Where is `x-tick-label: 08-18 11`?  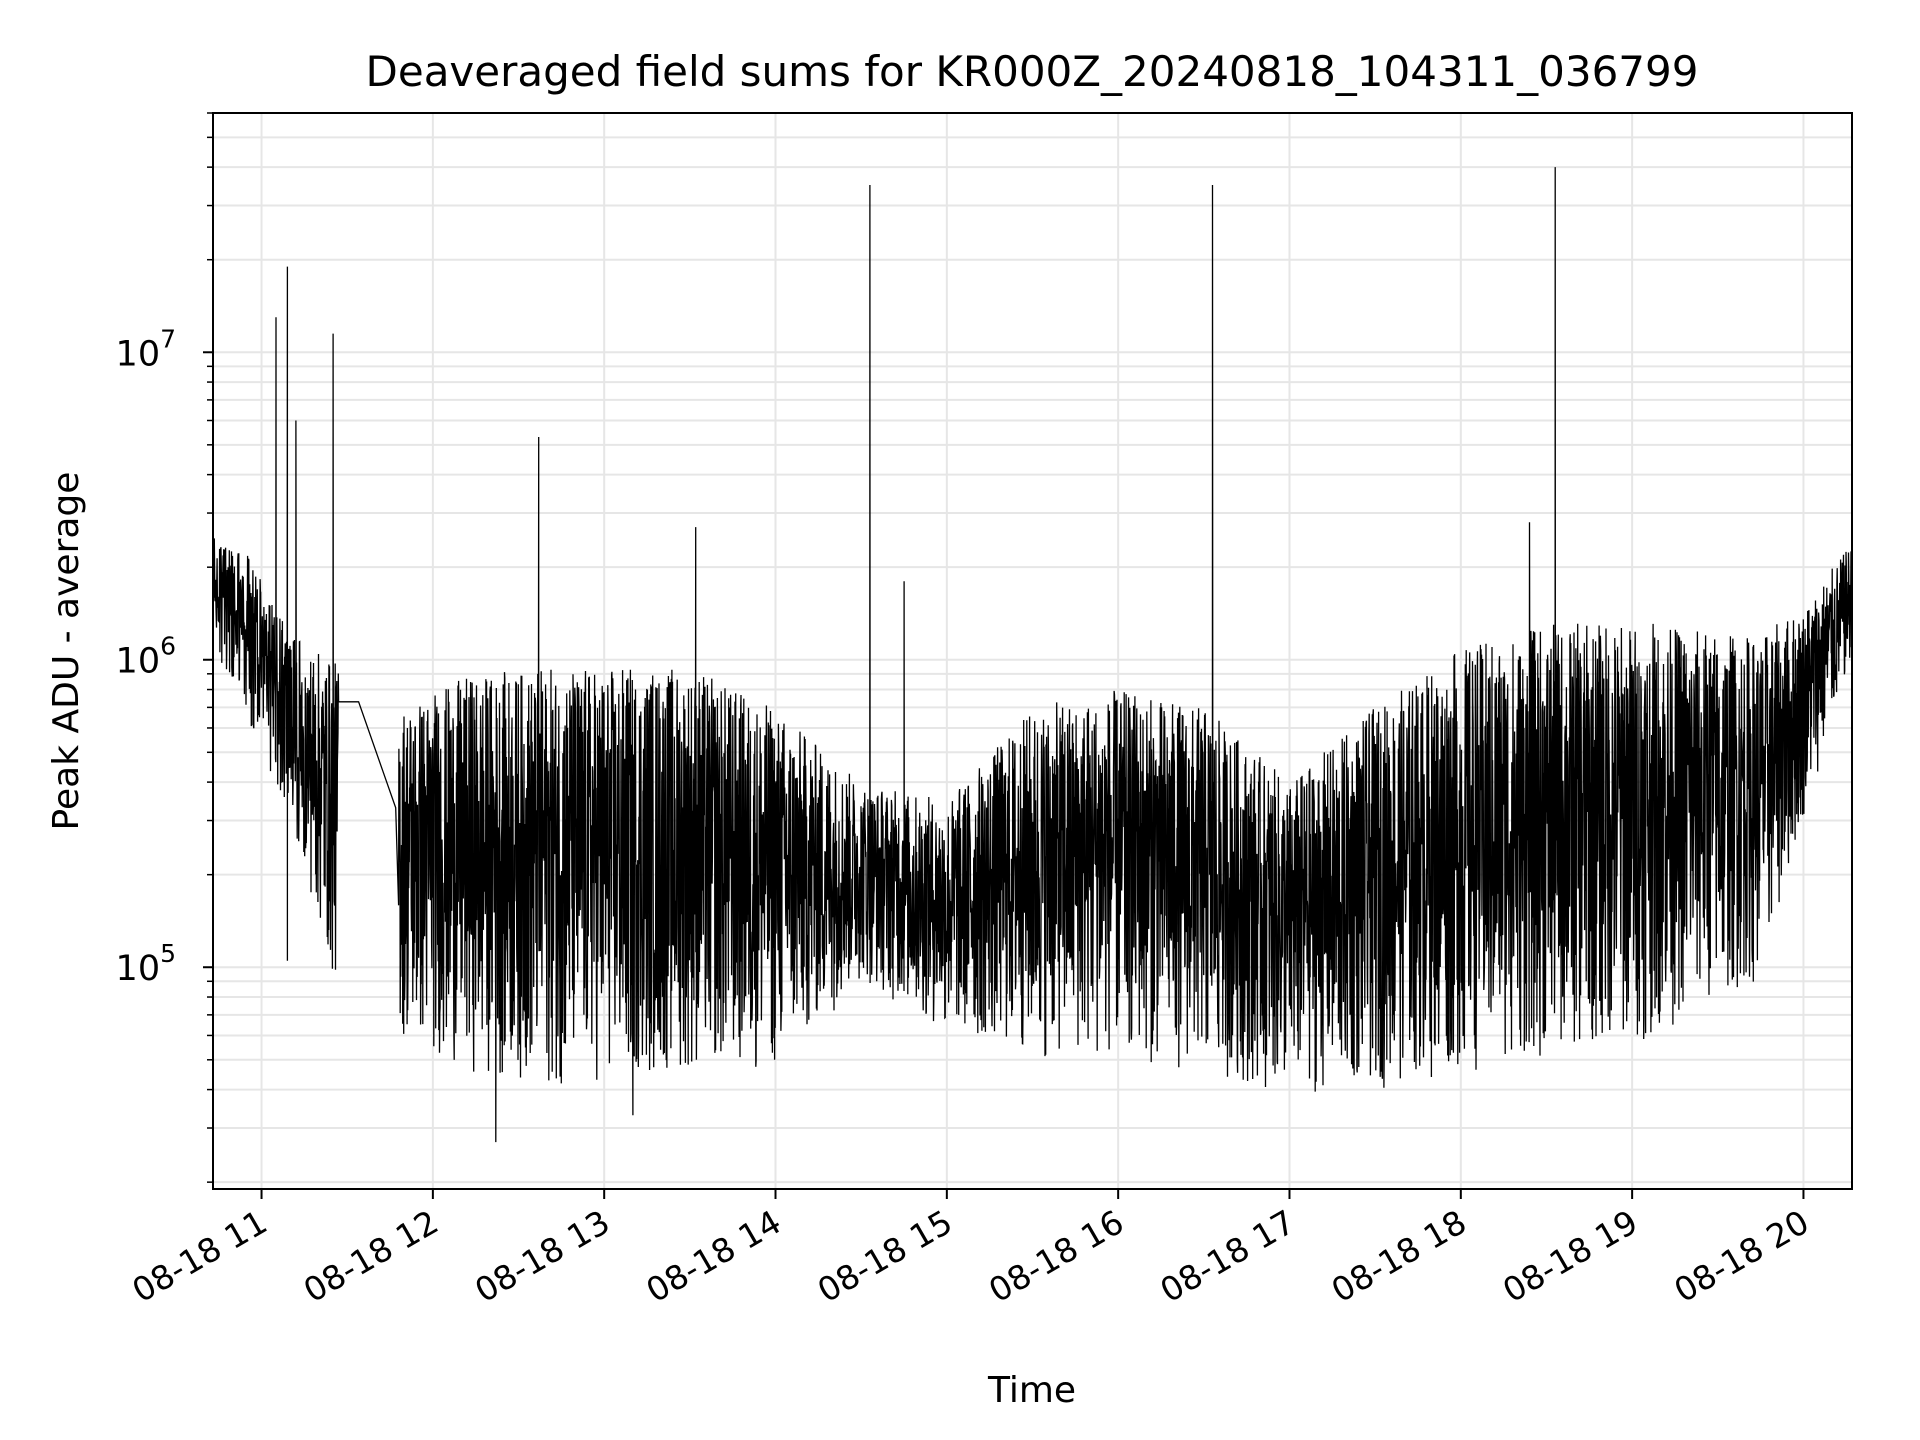
x-tick-label: 08-18 11 is located at coordinates (200, 1256).